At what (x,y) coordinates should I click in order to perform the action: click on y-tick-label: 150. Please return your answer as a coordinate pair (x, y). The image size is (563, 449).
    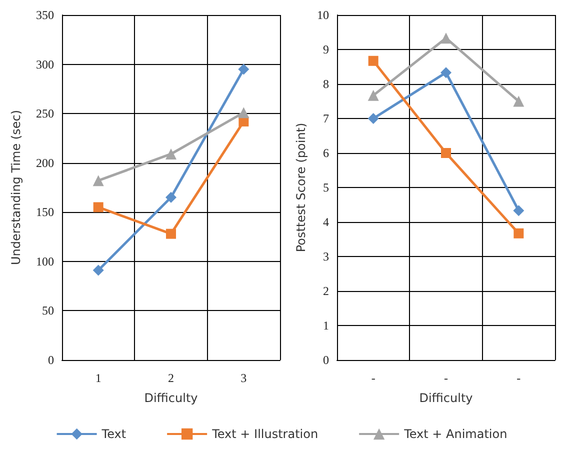
    Looking at the image, I should click on (45, 212).